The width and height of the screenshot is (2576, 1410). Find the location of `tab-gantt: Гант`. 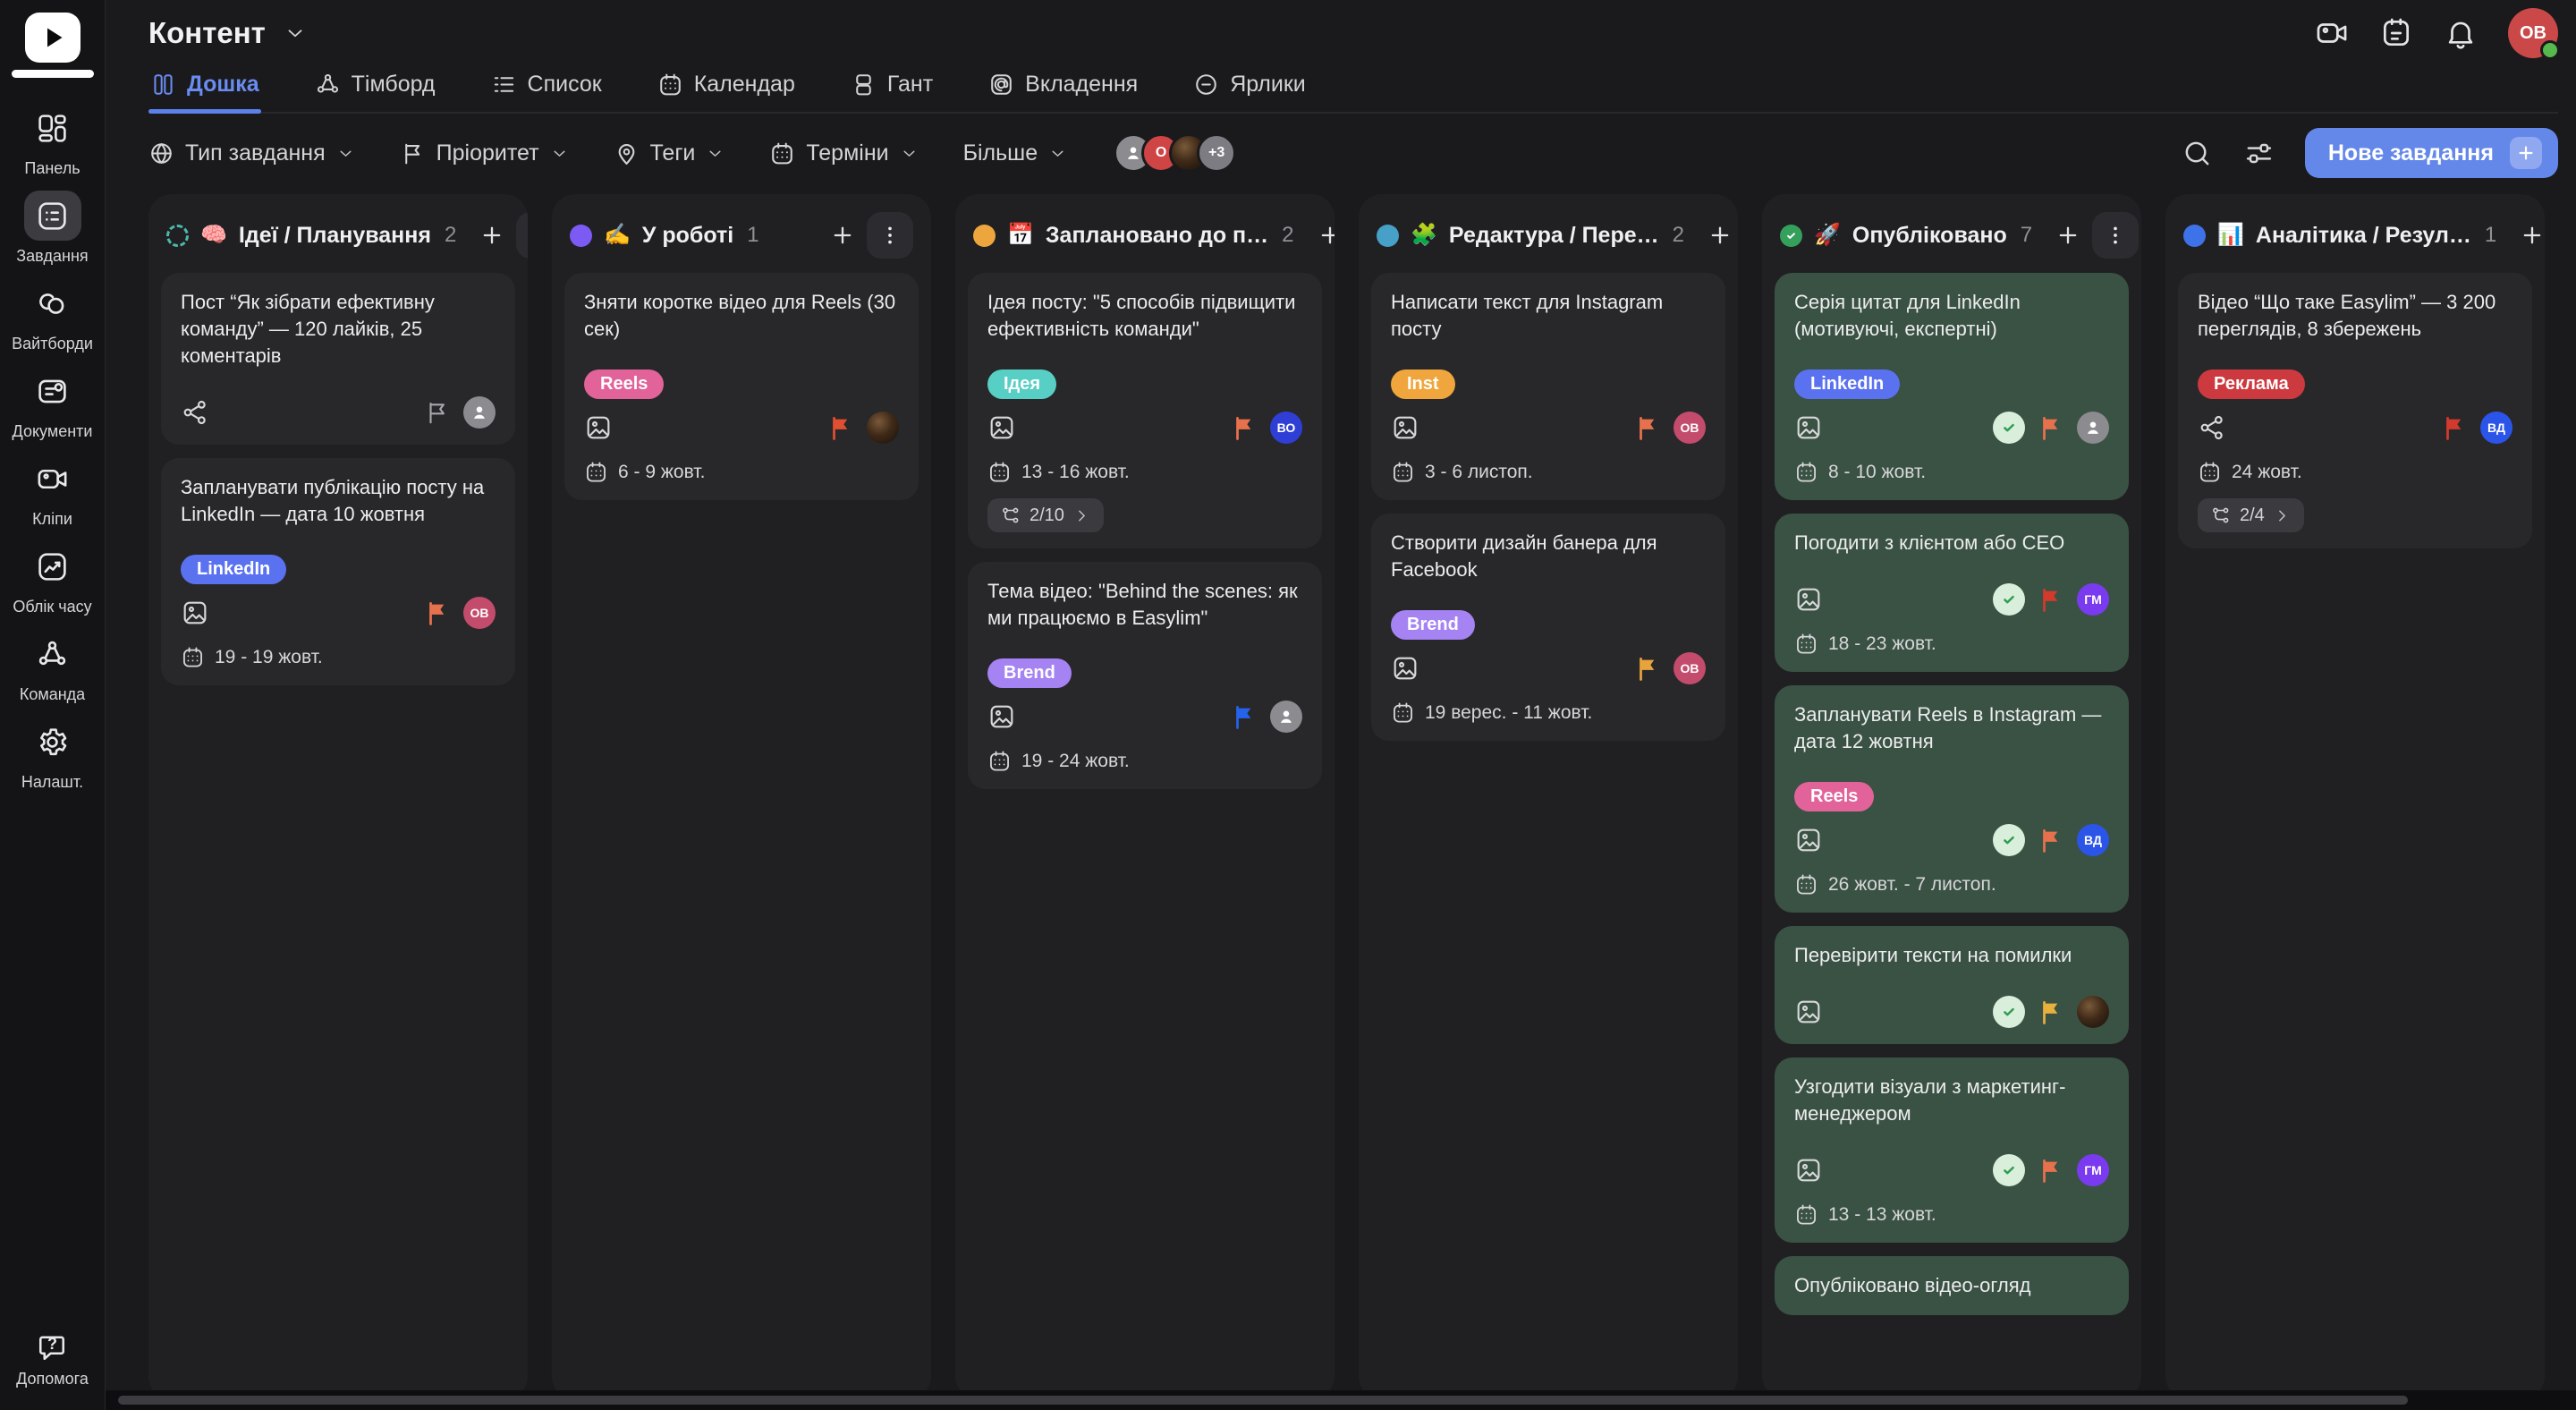

tab-gantt: Гант is located at coordinates (892, 90).